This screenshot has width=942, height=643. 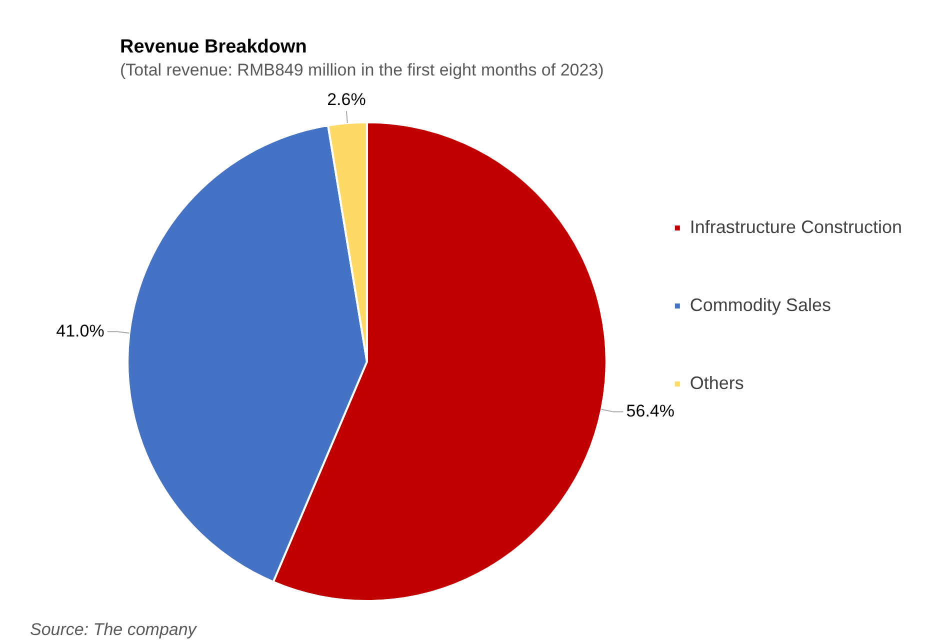 I want to click on legend-label: Commodity Sales, so click(x=760, y=304).